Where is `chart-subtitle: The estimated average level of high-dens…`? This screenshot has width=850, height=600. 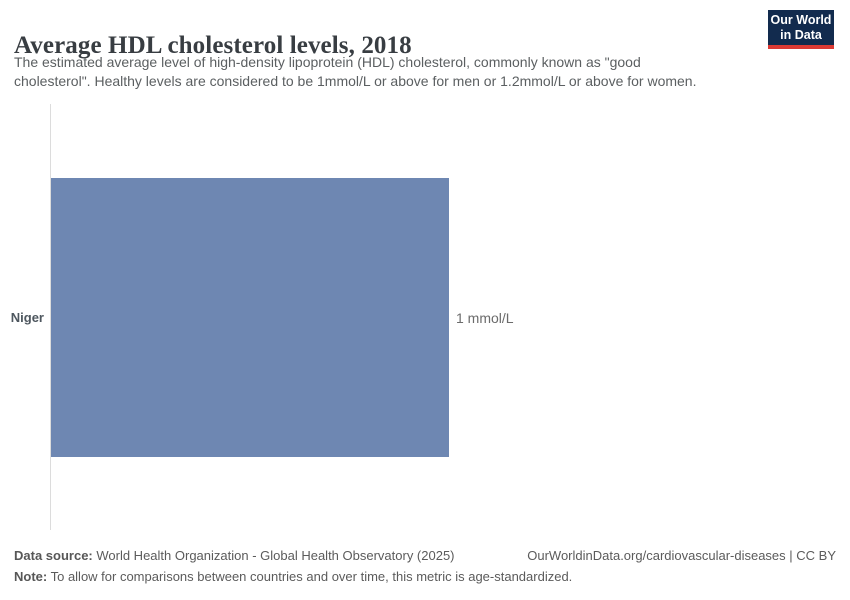 chart-subtitle: The estimated average level of high-dens… is located at coordinates (355, 72).